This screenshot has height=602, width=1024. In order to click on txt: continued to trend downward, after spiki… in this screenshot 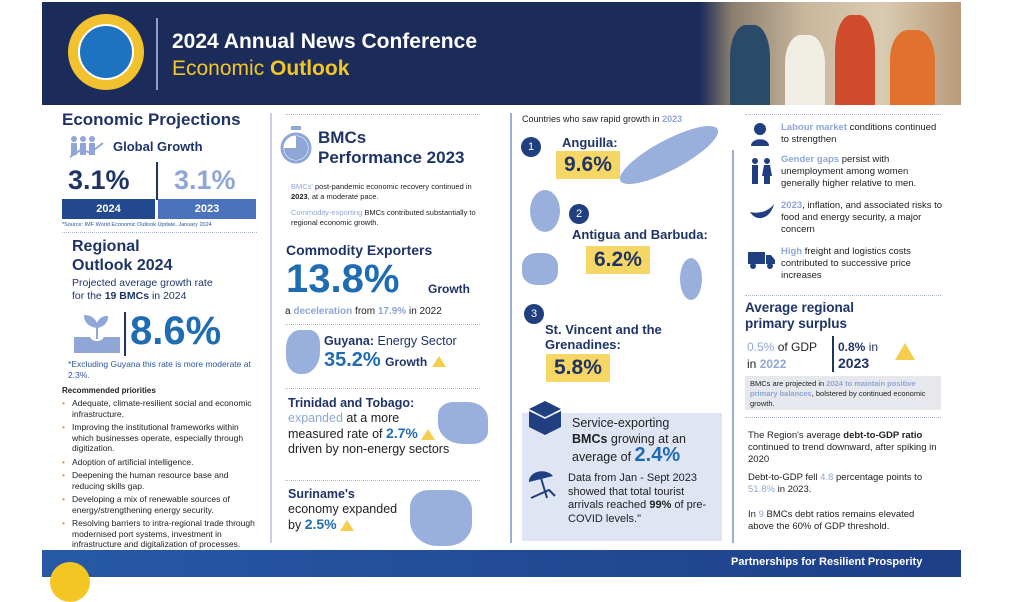, I will do `click(842, 453)`.